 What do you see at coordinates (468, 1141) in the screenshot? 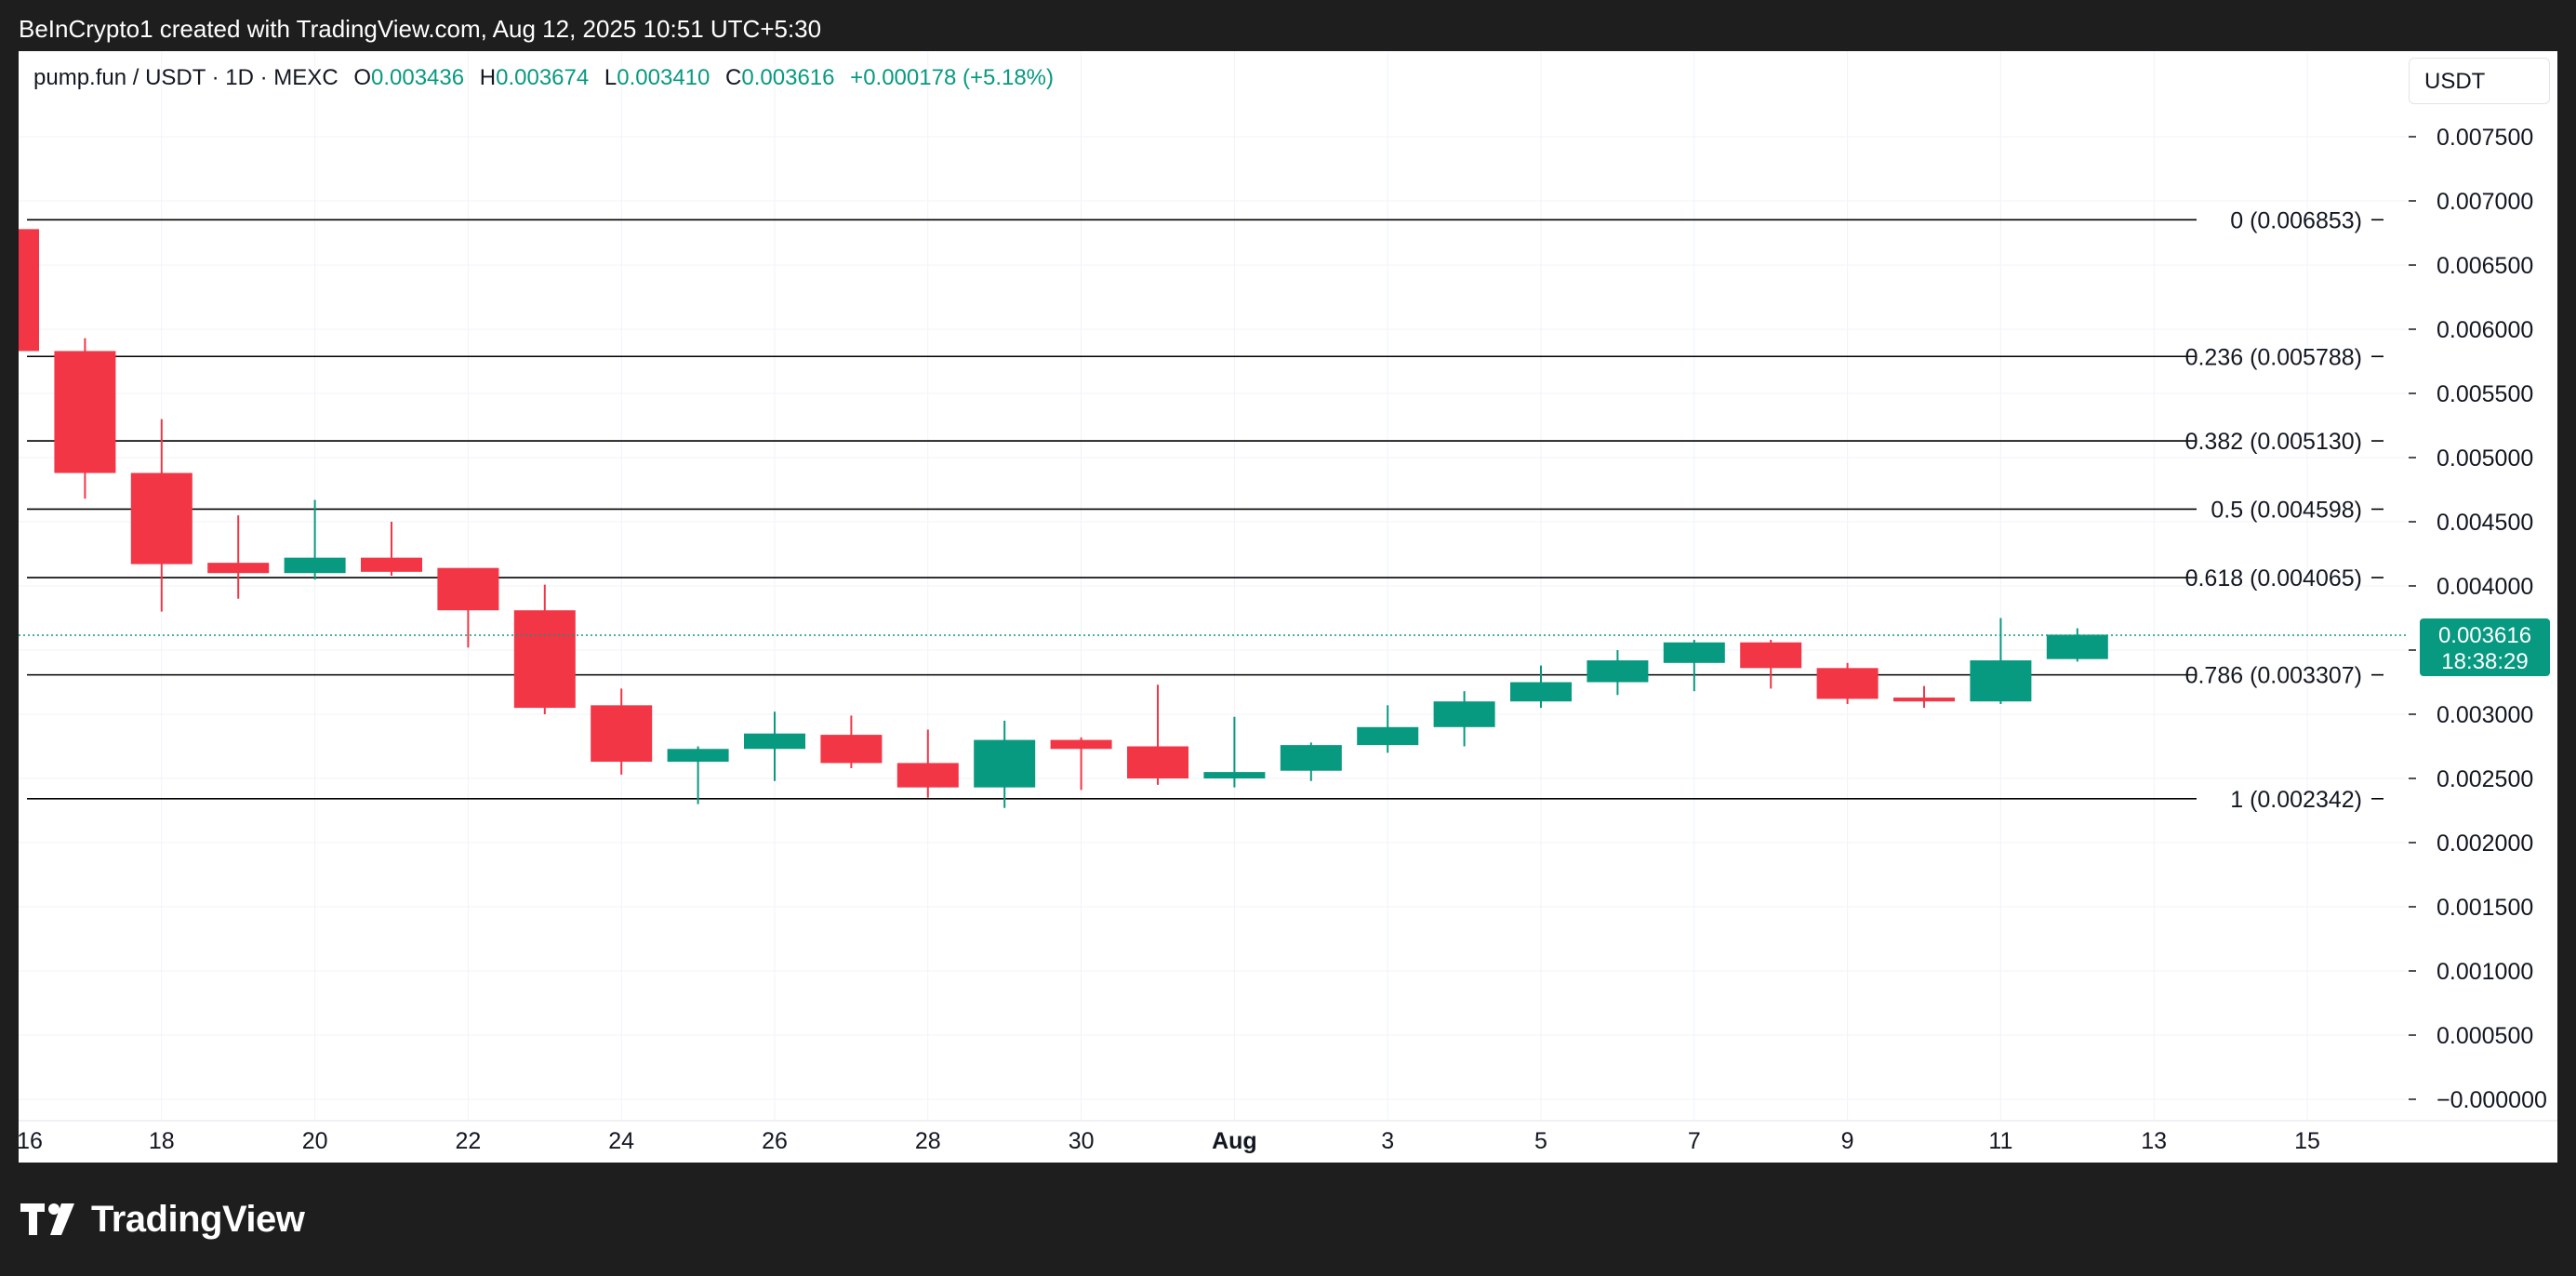
I see `x-tick-label: 22` at bounding box center [468, 1141].